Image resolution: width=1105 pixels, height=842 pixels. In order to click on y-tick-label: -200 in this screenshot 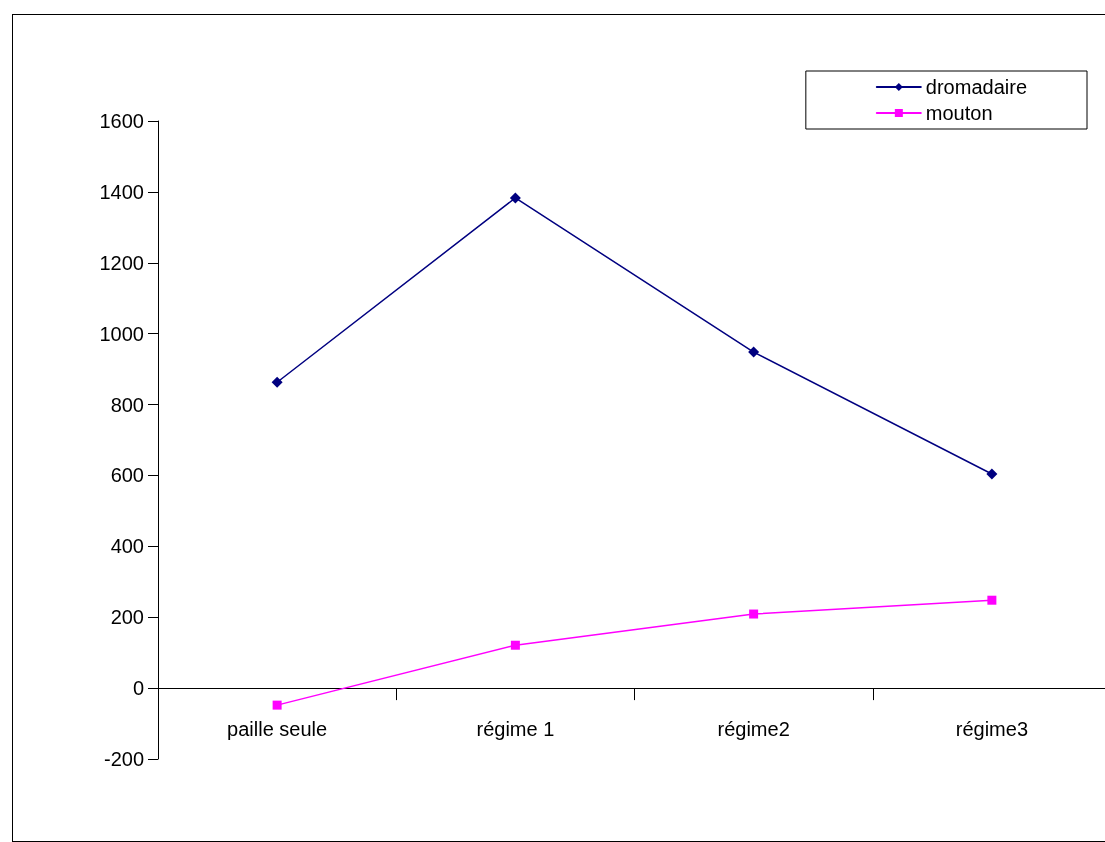, I will do `click(123, 759)`.